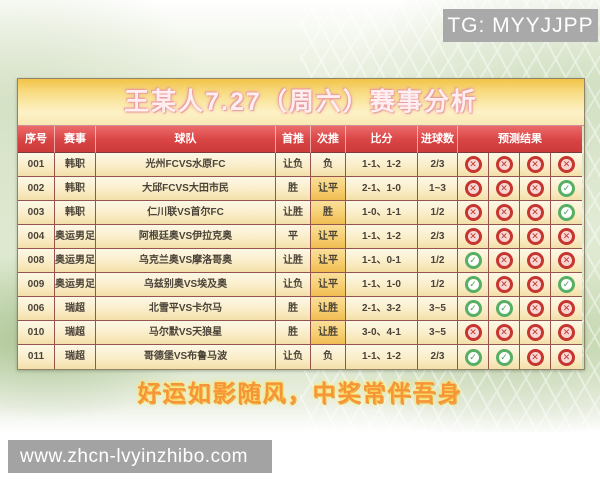 The height and width of the screenshot is (480, 600). What do you see at coordinates (382, 189) in the screenshot?
I see `score-cell: 2-1、1-0` at bounding box center [382, 189].